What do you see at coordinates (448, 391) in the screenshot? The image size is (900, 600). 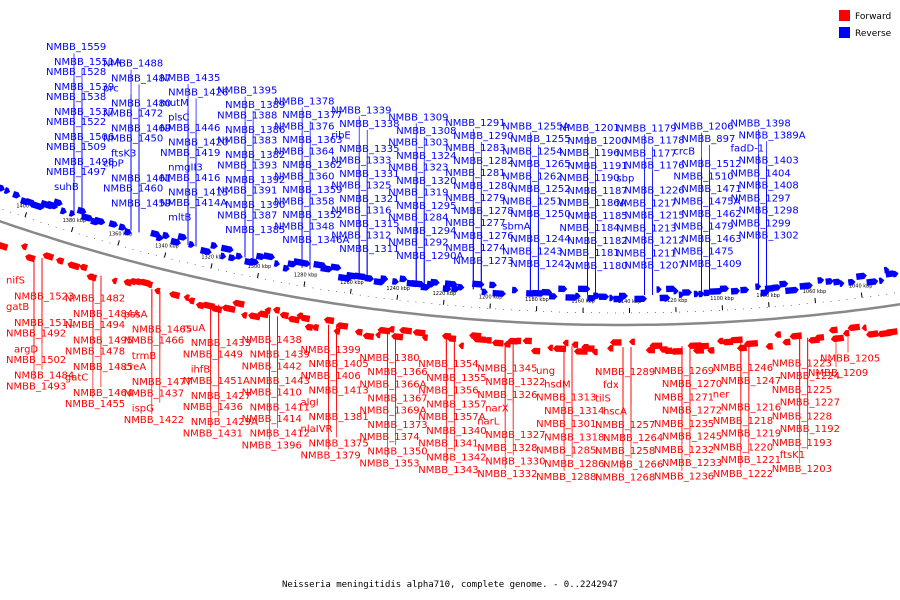 I see `feature-label: NMBB_1356` at bounding box center [448, 391].